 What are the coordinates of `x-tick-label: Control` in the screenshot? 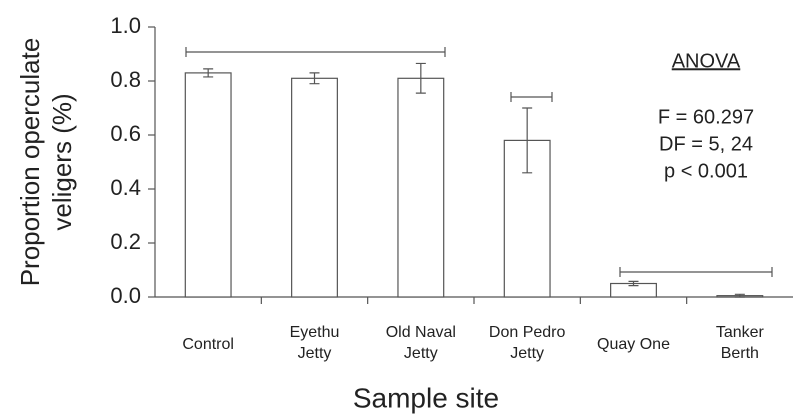 It's located at (208, 344).